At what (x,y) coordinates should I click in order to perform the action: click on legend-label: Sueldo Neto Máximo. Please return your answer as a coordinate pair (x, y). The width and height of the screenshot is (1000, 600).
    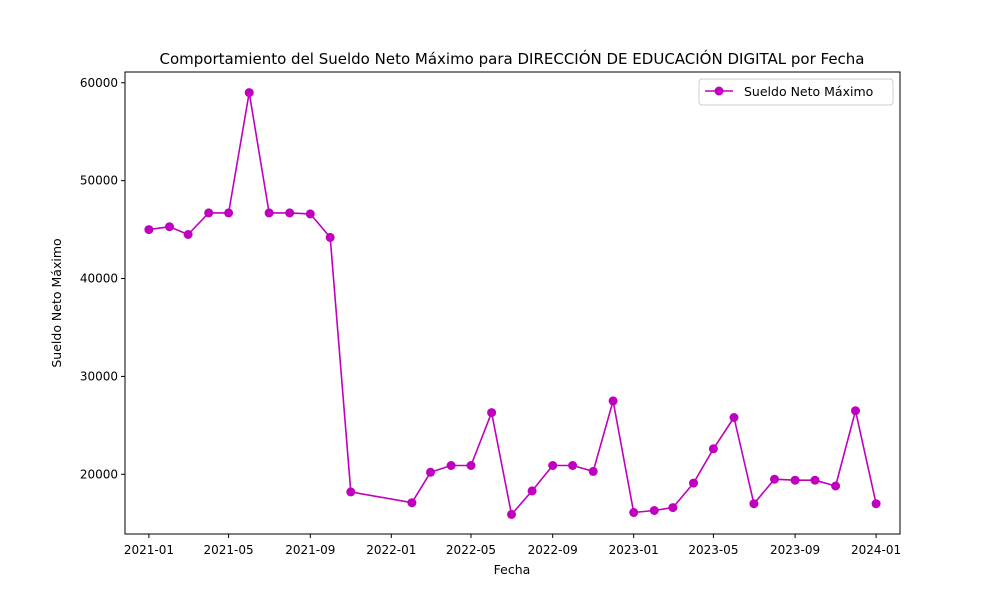
    Looking at the image, I should click on (808, 91).